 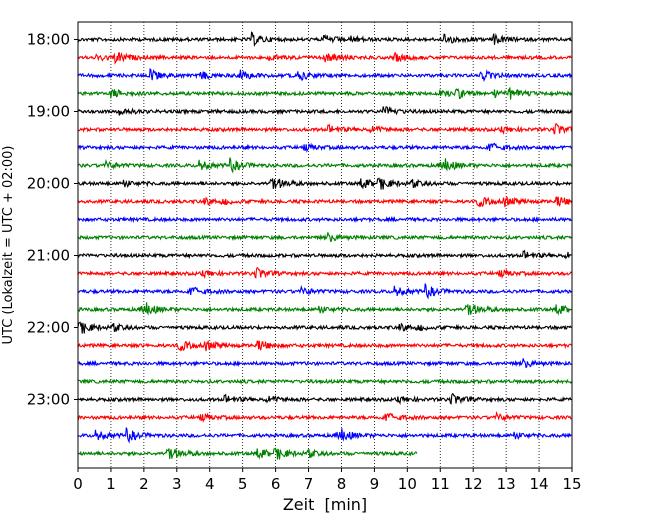 I want to click on y-axis-label: UTC (Lokalzeit = UTC + 02:00), so click(x=8, y=245).